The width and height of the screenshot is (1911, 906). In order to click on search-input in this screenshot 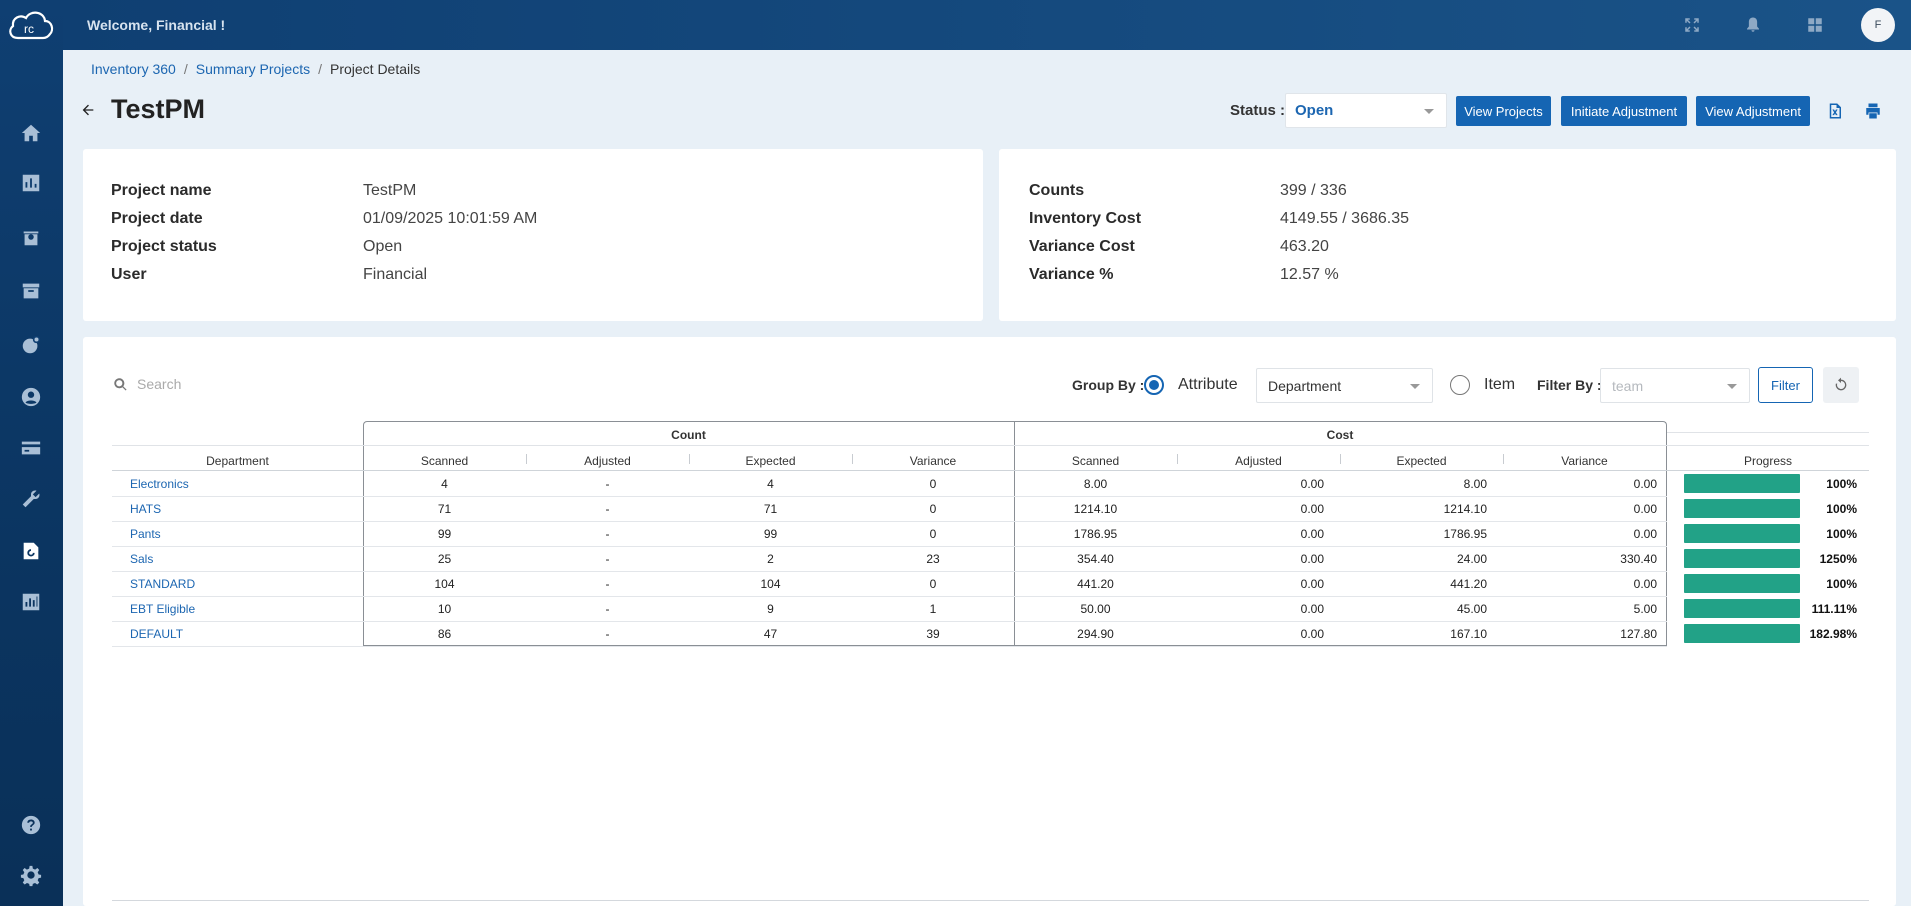, I will do `click(287, 384)`.